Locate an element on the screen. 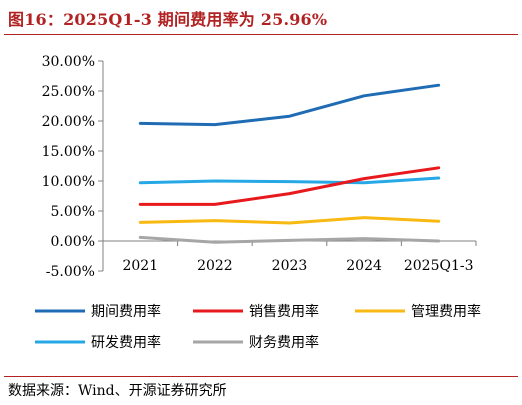 Image resolution: width=522 pixels, height=405 pixels. legend-label: 管理费用率 is located at coordinates (446, 311).